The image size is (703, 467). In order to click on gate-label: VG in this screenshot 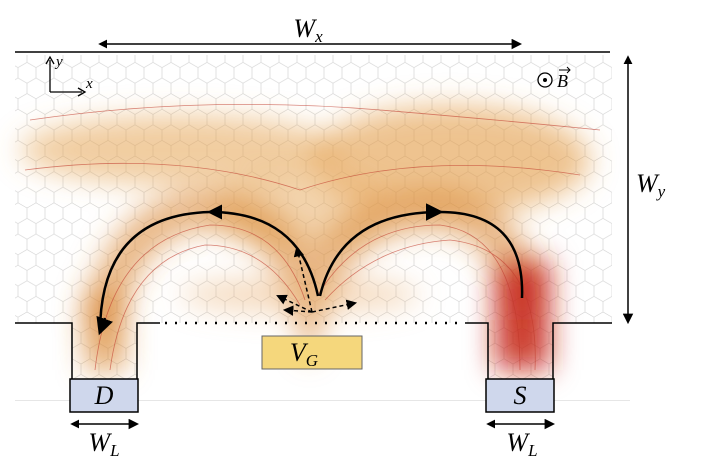, I will do `click(304, 354)`.